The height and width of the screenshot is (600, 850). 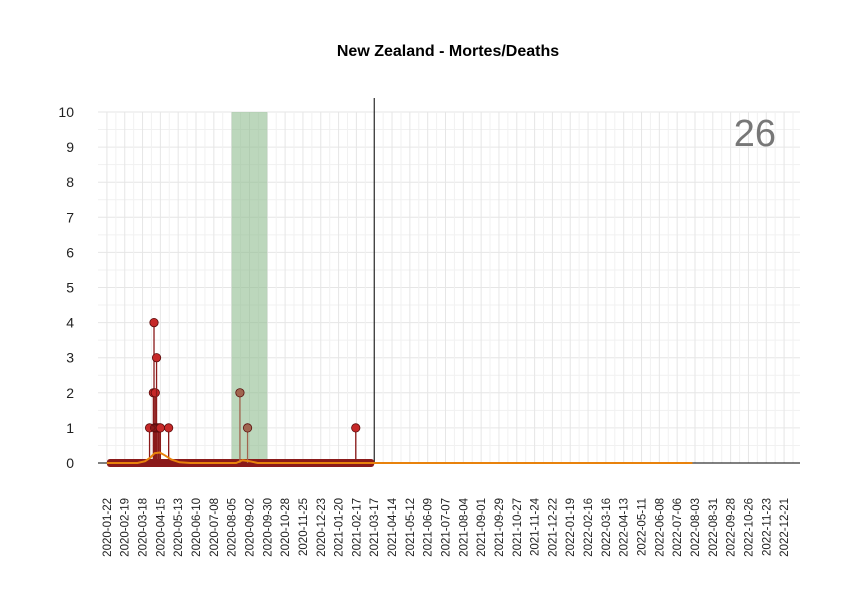 I want to click on x-tick-label: 2020-07-08, so click(x=215, y=527).